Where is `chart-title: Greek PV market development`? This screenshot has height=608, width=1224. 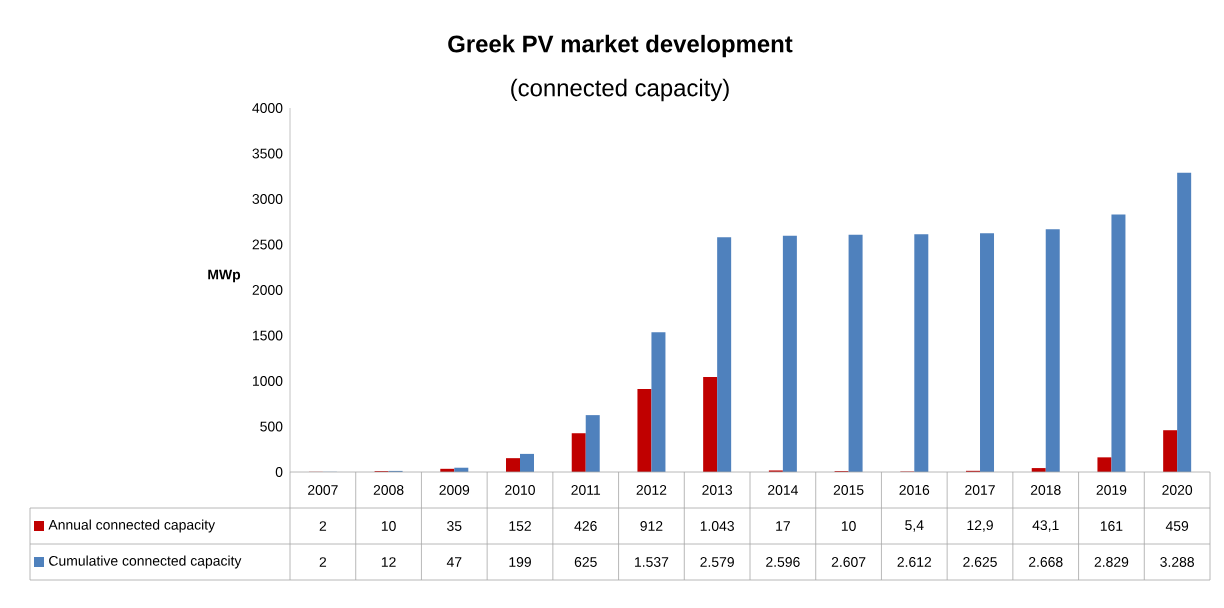 chart-title: Greek PV market development is located at coordinates (620, 46).